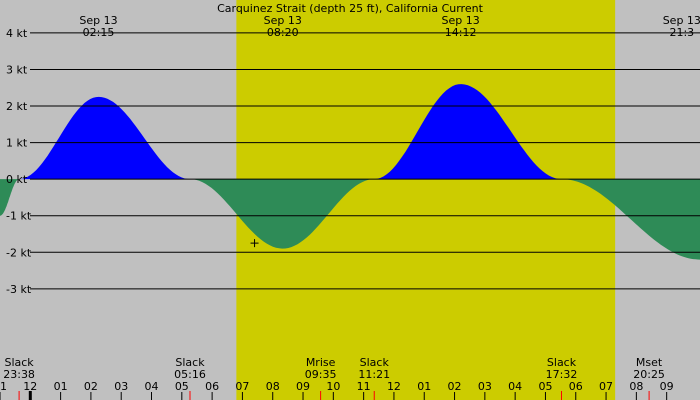 The image size is (700, 400). I want to click on x-tick-label: 10, so click(333, 386).